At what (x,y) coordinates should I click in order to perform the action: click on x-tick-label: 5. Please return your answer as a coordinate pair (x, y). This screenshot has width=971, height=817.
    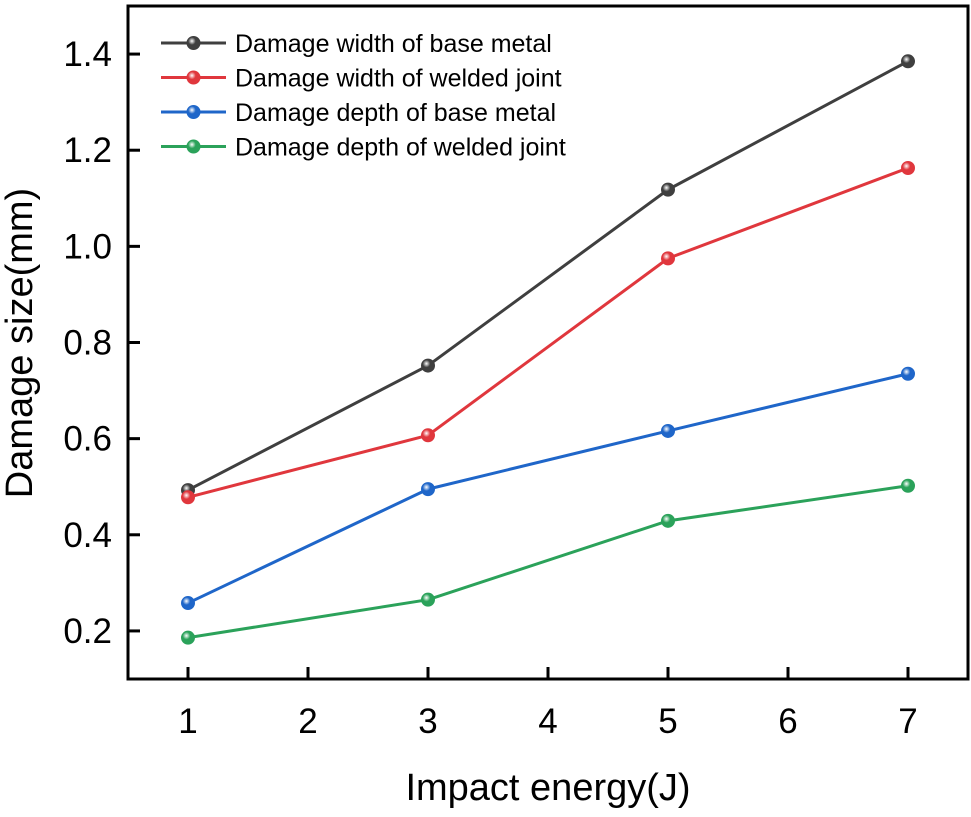
    Looking at the image, I should click on (667, 721).